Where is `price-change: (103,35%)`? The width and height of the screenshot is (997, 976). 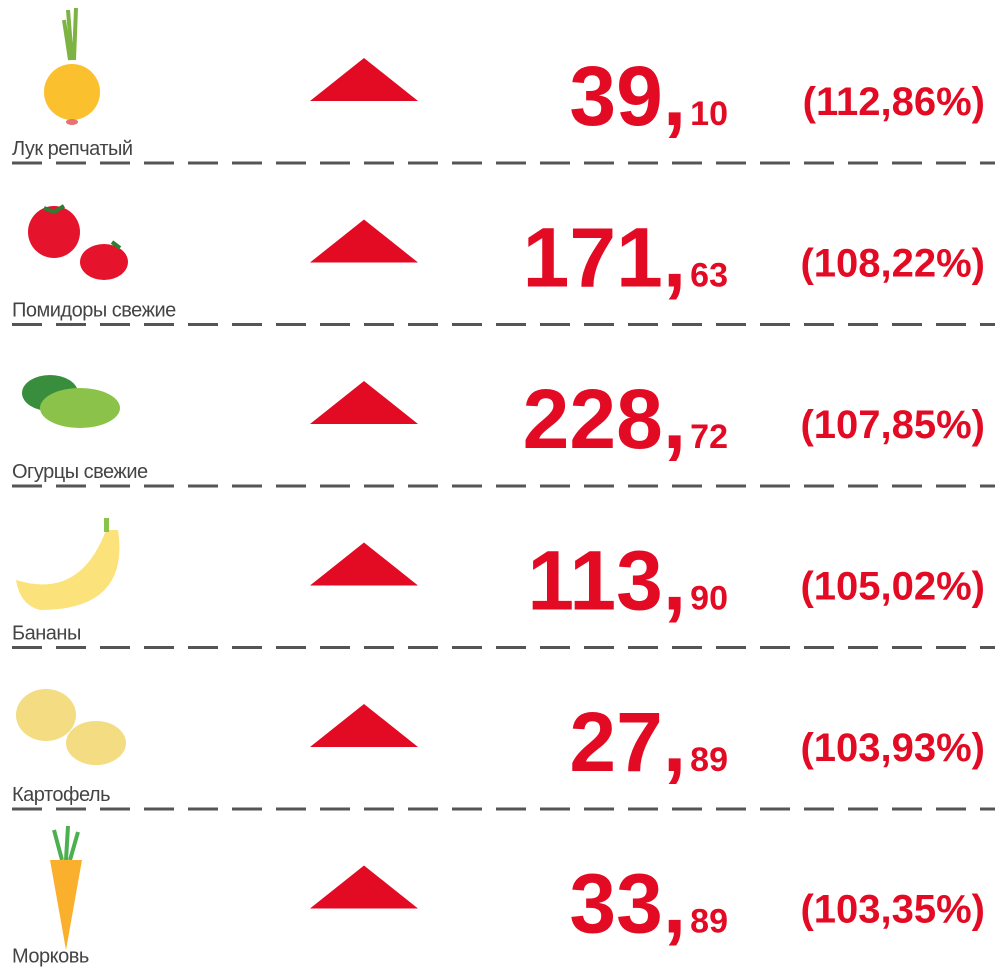
price-change: (103,35%) is located at coordinates (892, 910).